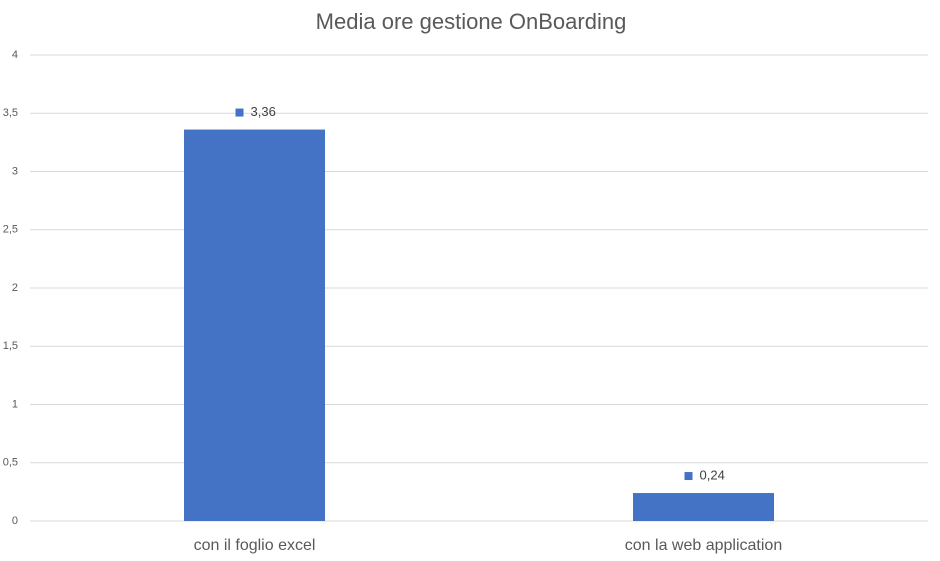 This screenshot has width=940, height=561. Describe the element at coordinates (15, 171) in the screenshot. I see `y-tick-label: 3` at that location.